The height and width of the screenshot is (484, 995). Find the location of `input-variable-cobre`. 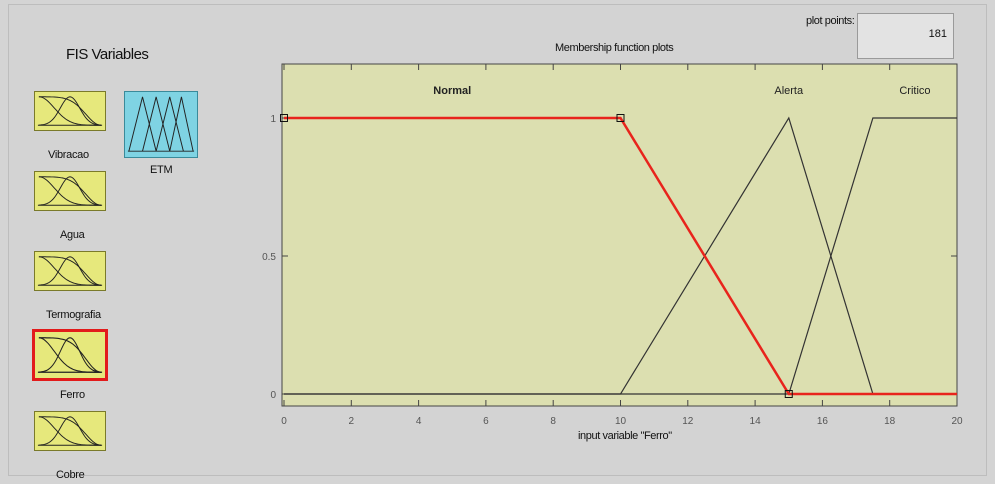

input-variable-cobre is located at coordinates (70, 431).